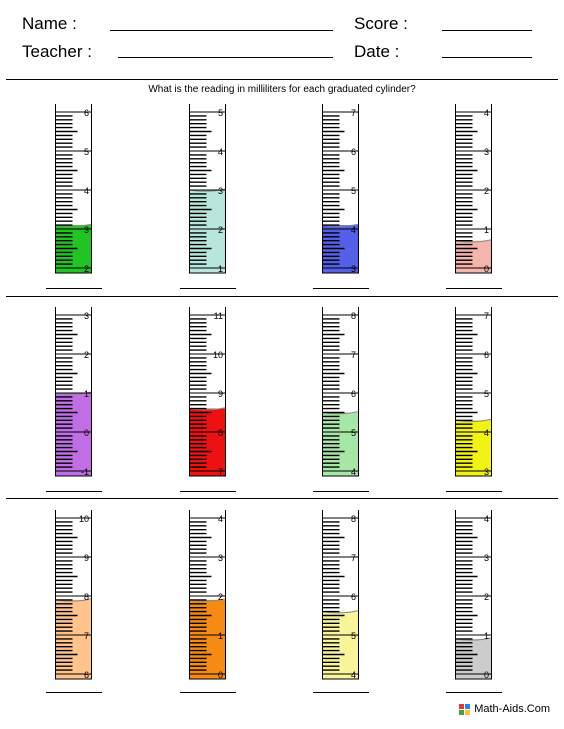 Image resolution: width=564 pixels, height=729 pixels. I want to click on footer: Math-Aids.Com, so click(504, 709).